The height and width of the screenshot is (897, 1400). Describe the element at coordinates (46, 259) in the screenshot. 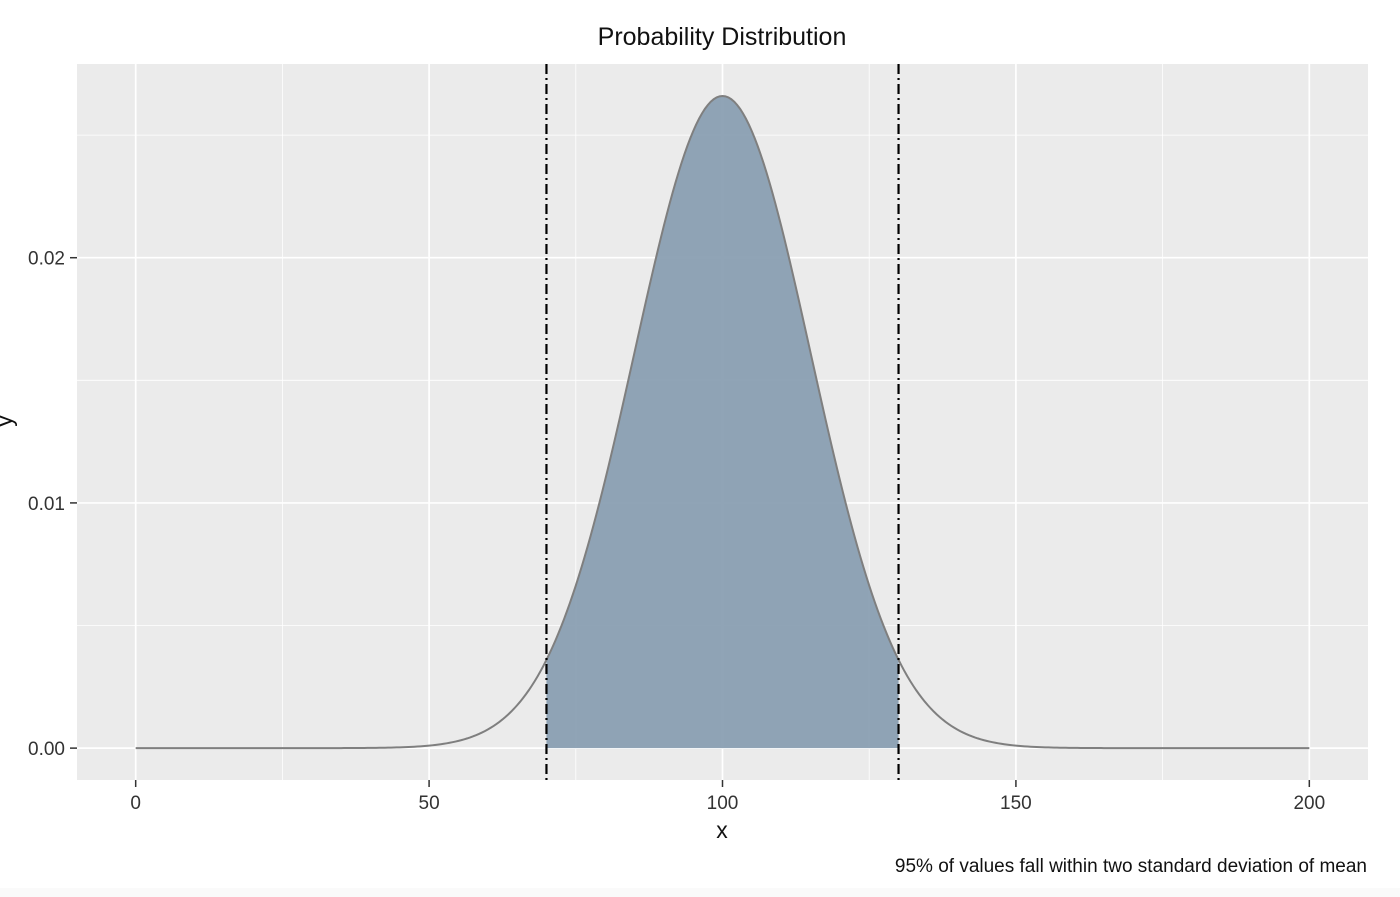

I see `y-tick-label: 0.02` at that location.